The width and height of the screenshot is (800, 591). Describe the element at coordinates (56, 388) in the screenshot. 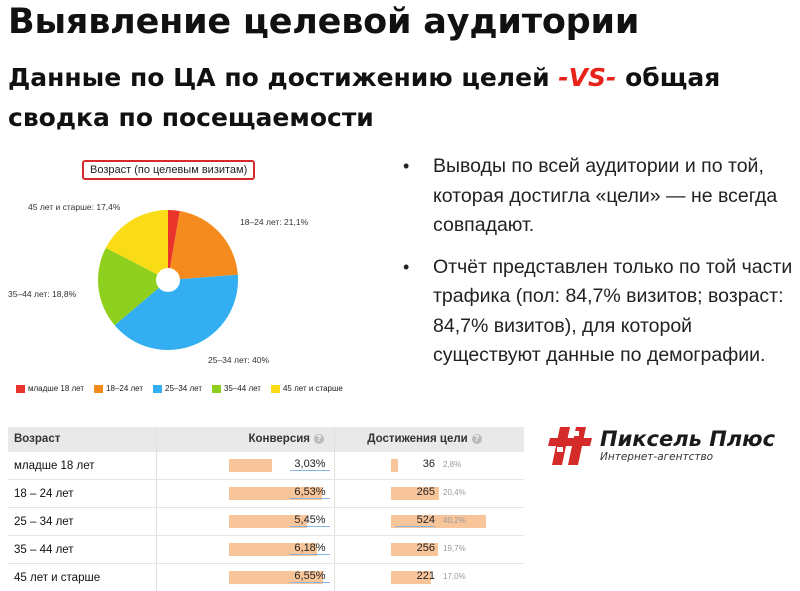

I see `legend-label: младше 18 лет` at that location.